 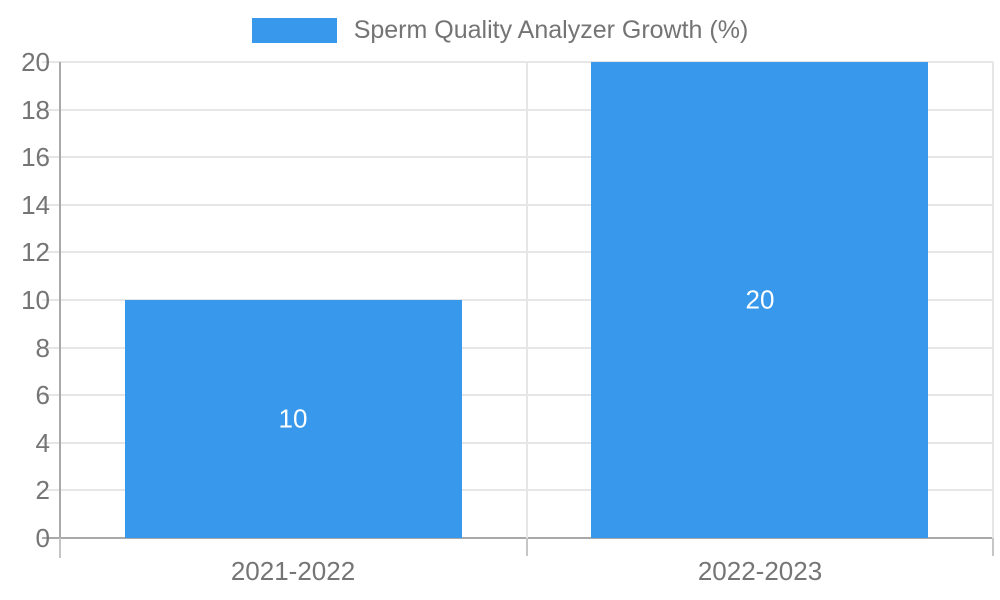 I want to click on bar-value-label: 20, so click(x=760, y=299).